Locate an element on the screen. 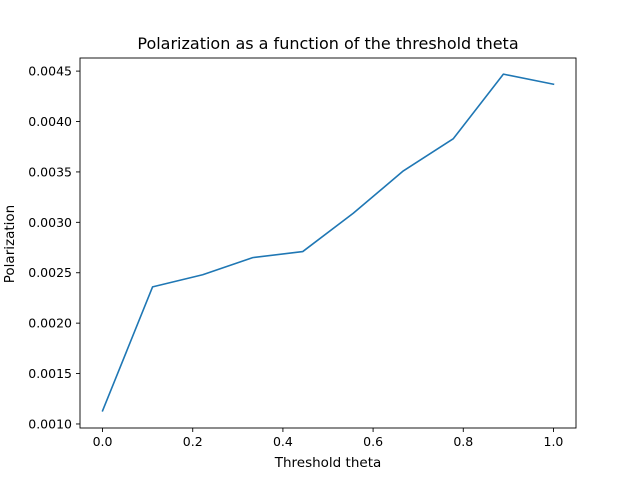 The height and width of the screenshot is (480, 640). y-tick-label: 0.0040 is located at coordinates (50, 121).